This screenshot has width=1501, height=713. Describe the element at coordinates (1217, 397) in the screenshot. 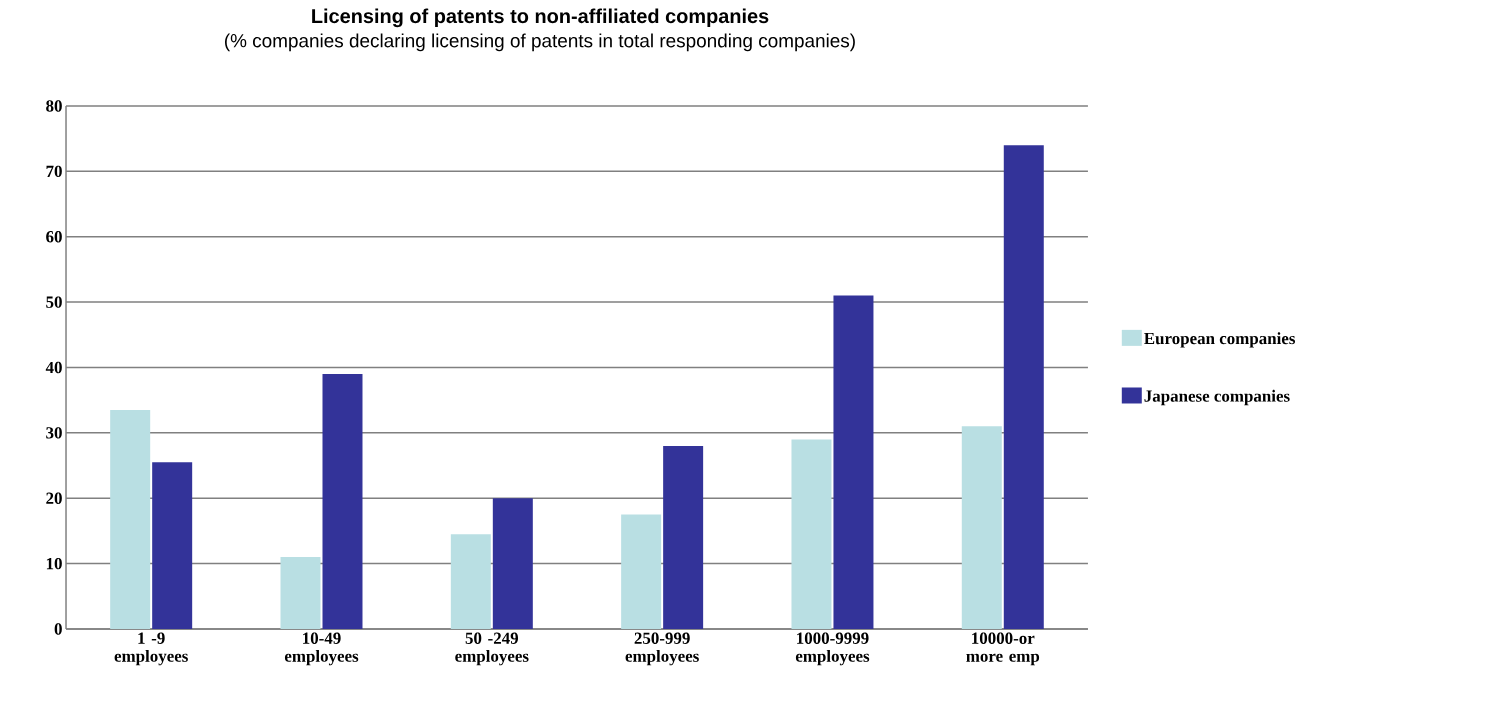

I see `legend-label: Japanese companies` at that location.